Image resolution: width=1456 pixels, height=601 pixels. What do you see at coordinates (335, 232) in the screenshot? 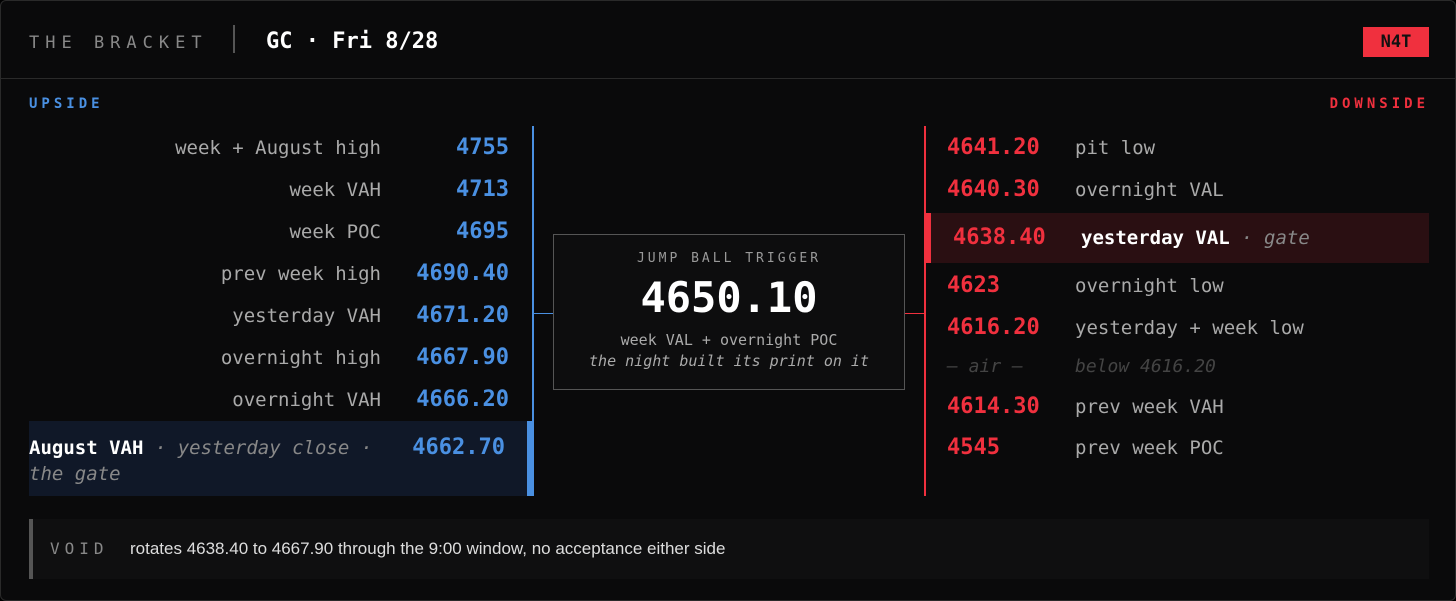
I see `level-name: week POC` at bounding box center [335, 232].